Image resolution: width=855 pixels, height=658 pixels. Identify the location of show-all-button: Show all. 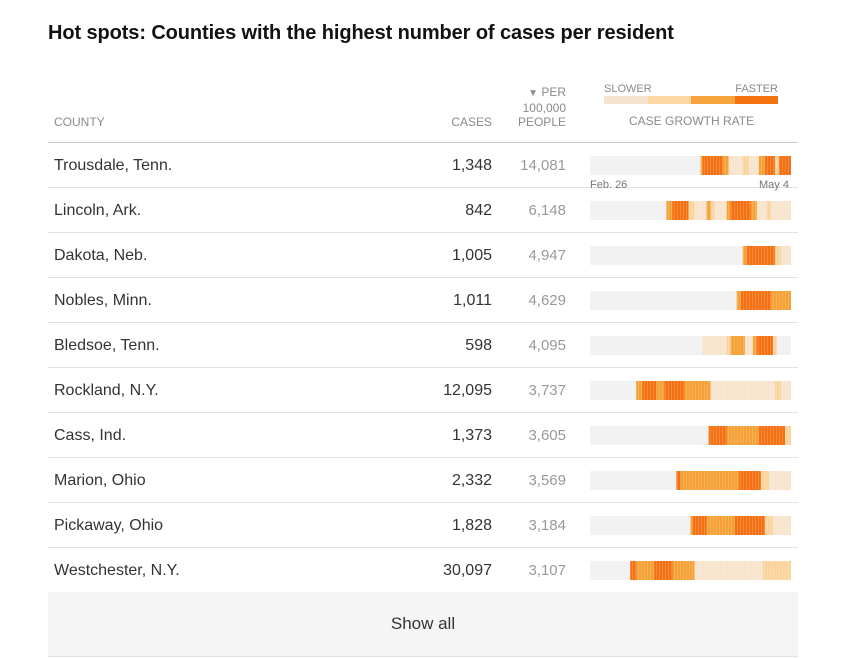
(423, 624).